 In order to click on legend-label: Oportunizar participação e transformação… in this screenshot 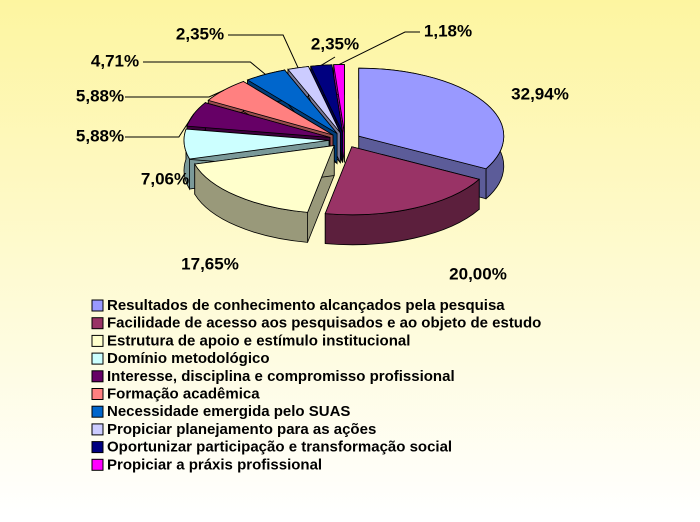, I will do `click(279, 447)`.